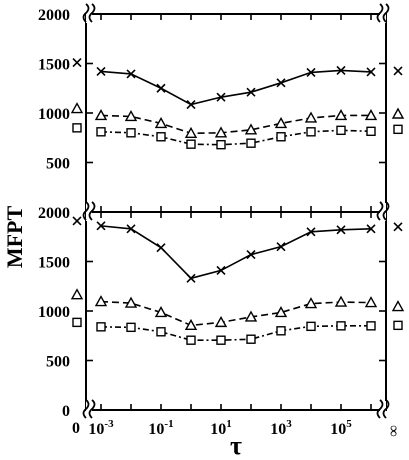  I want to click on x-tick-label: 10³, so click(281, 428).